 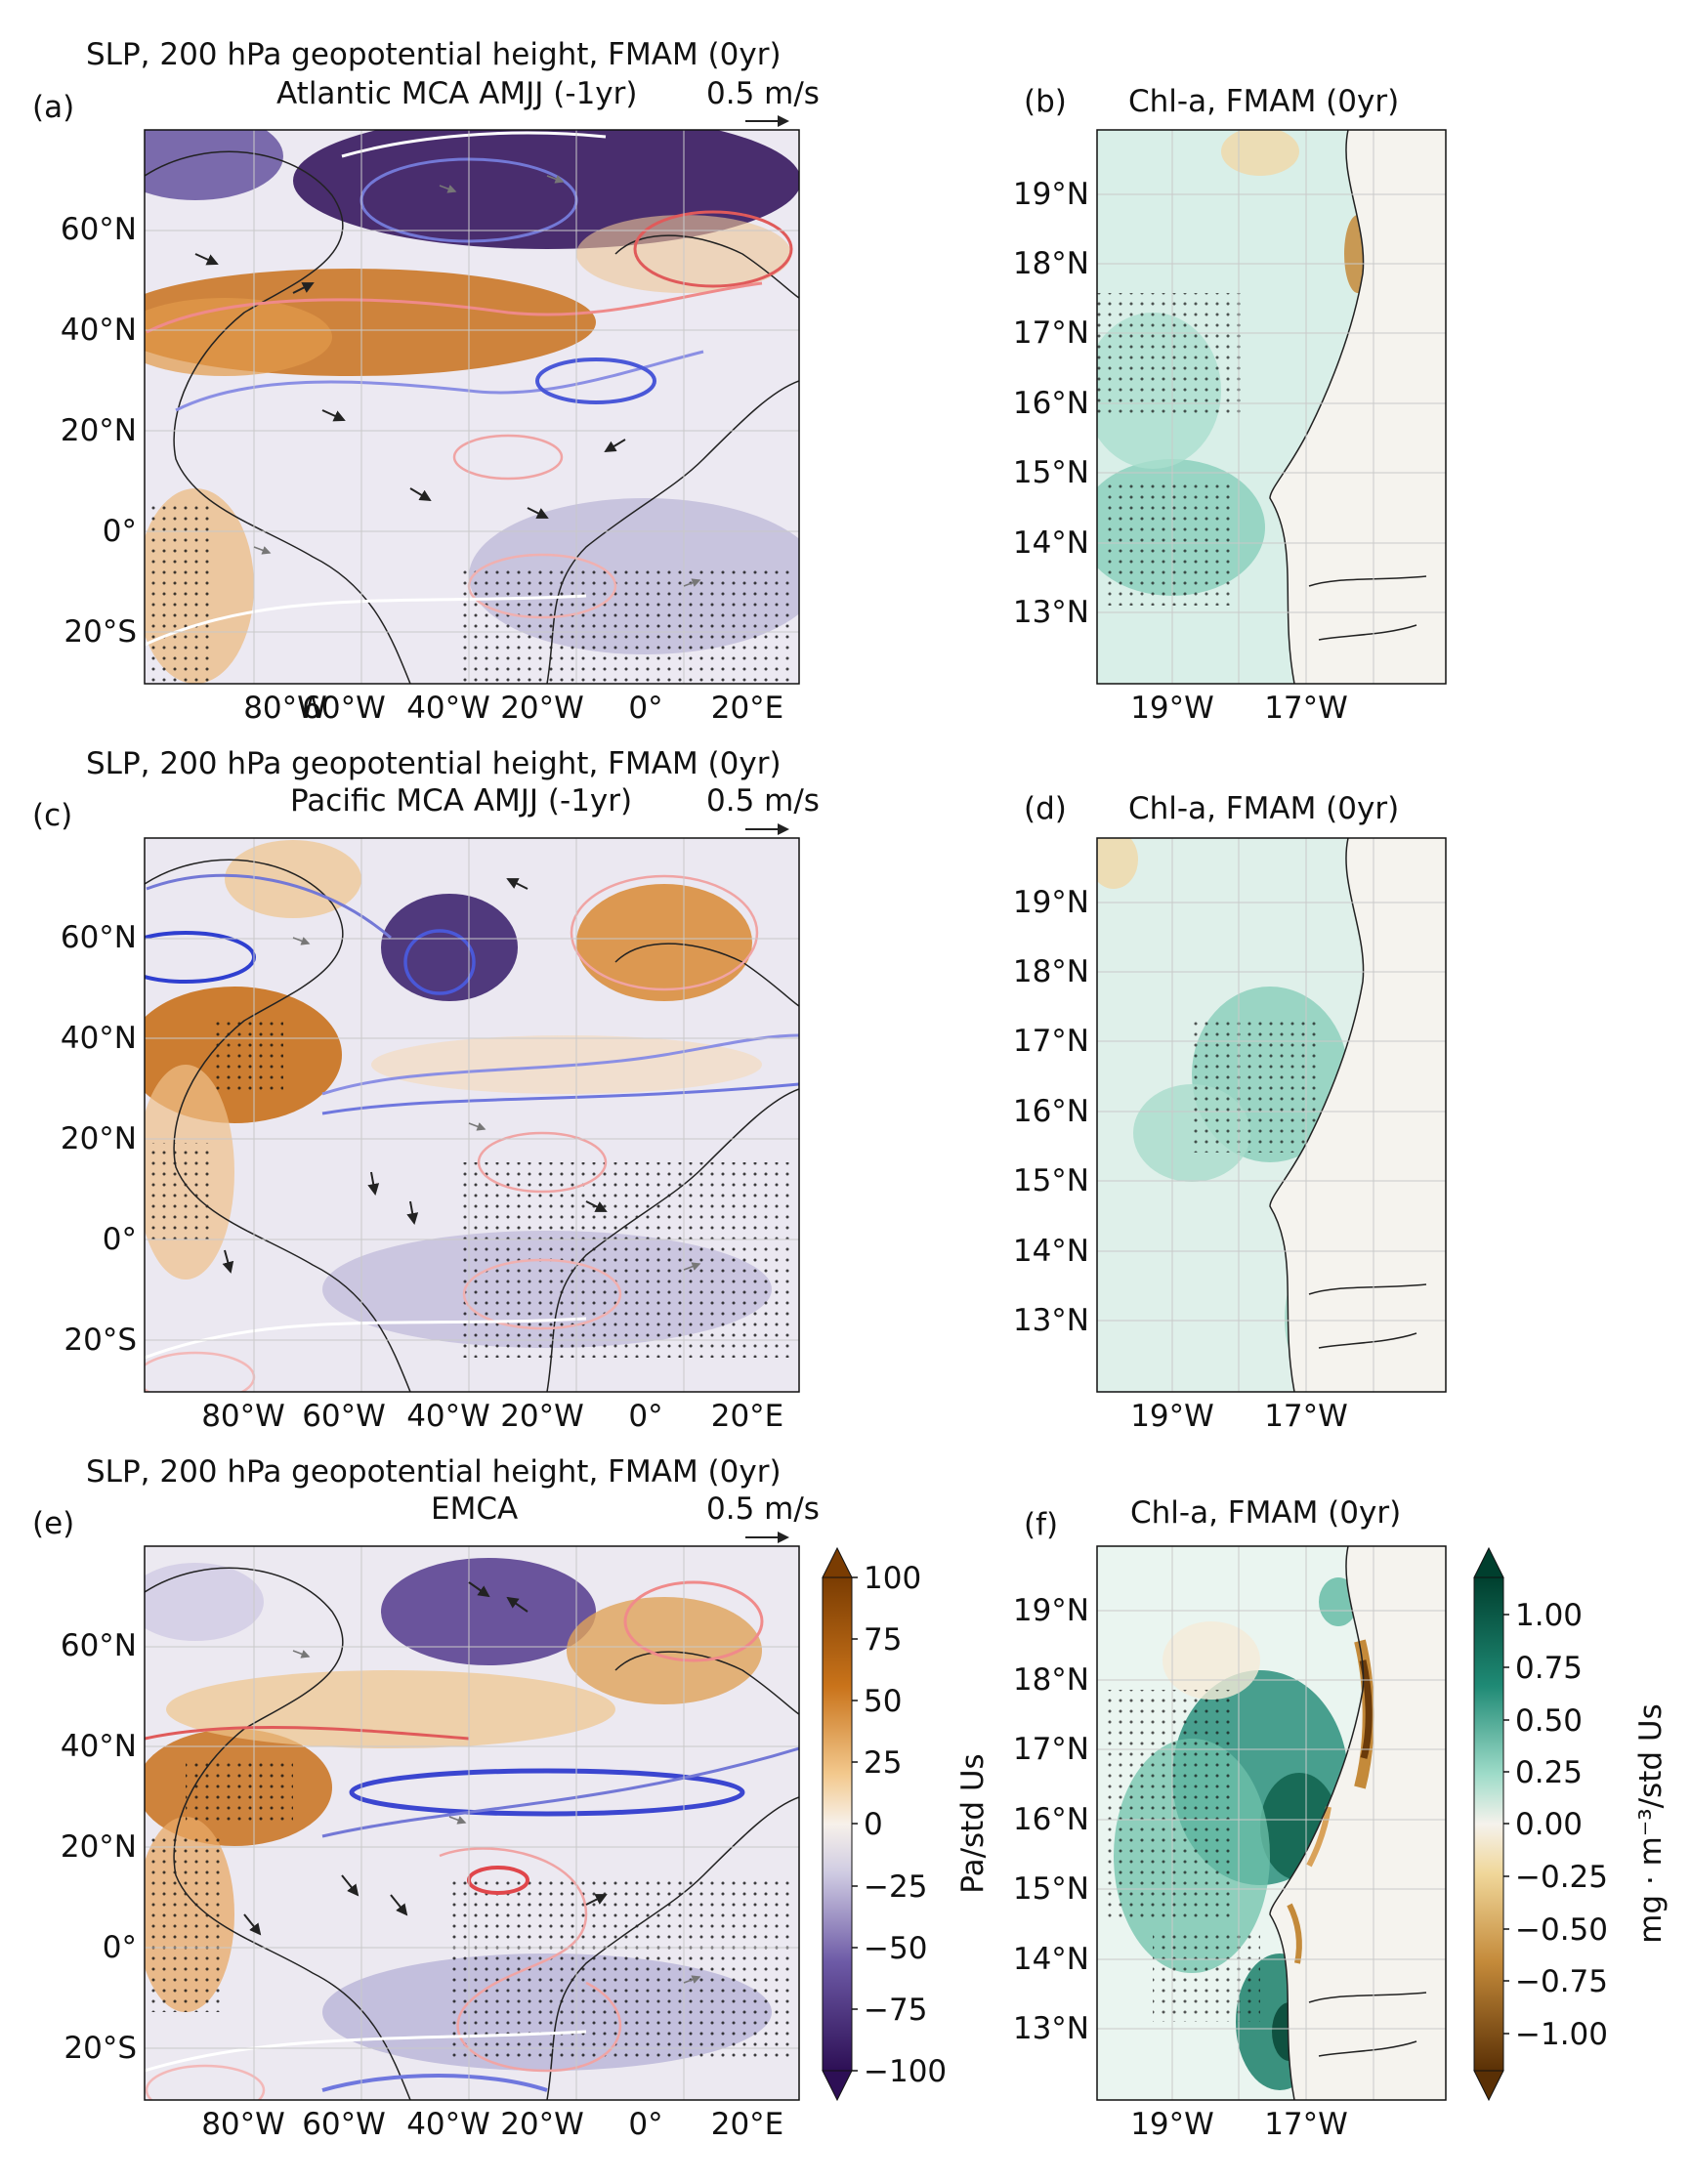 What do you see at coordinates (99, 1746) in the screenshot?
I see `panel-e-lat-1: 40°N` at bounding box center [99, 1746].